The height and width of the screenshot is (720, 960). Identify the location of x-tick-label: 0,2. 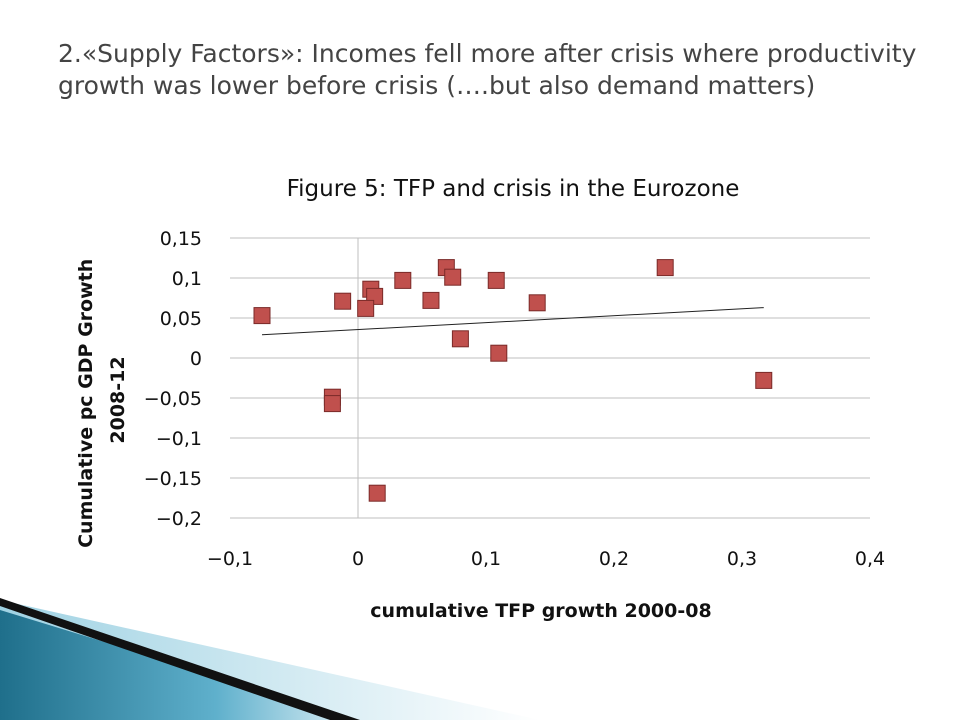
(614, 559).